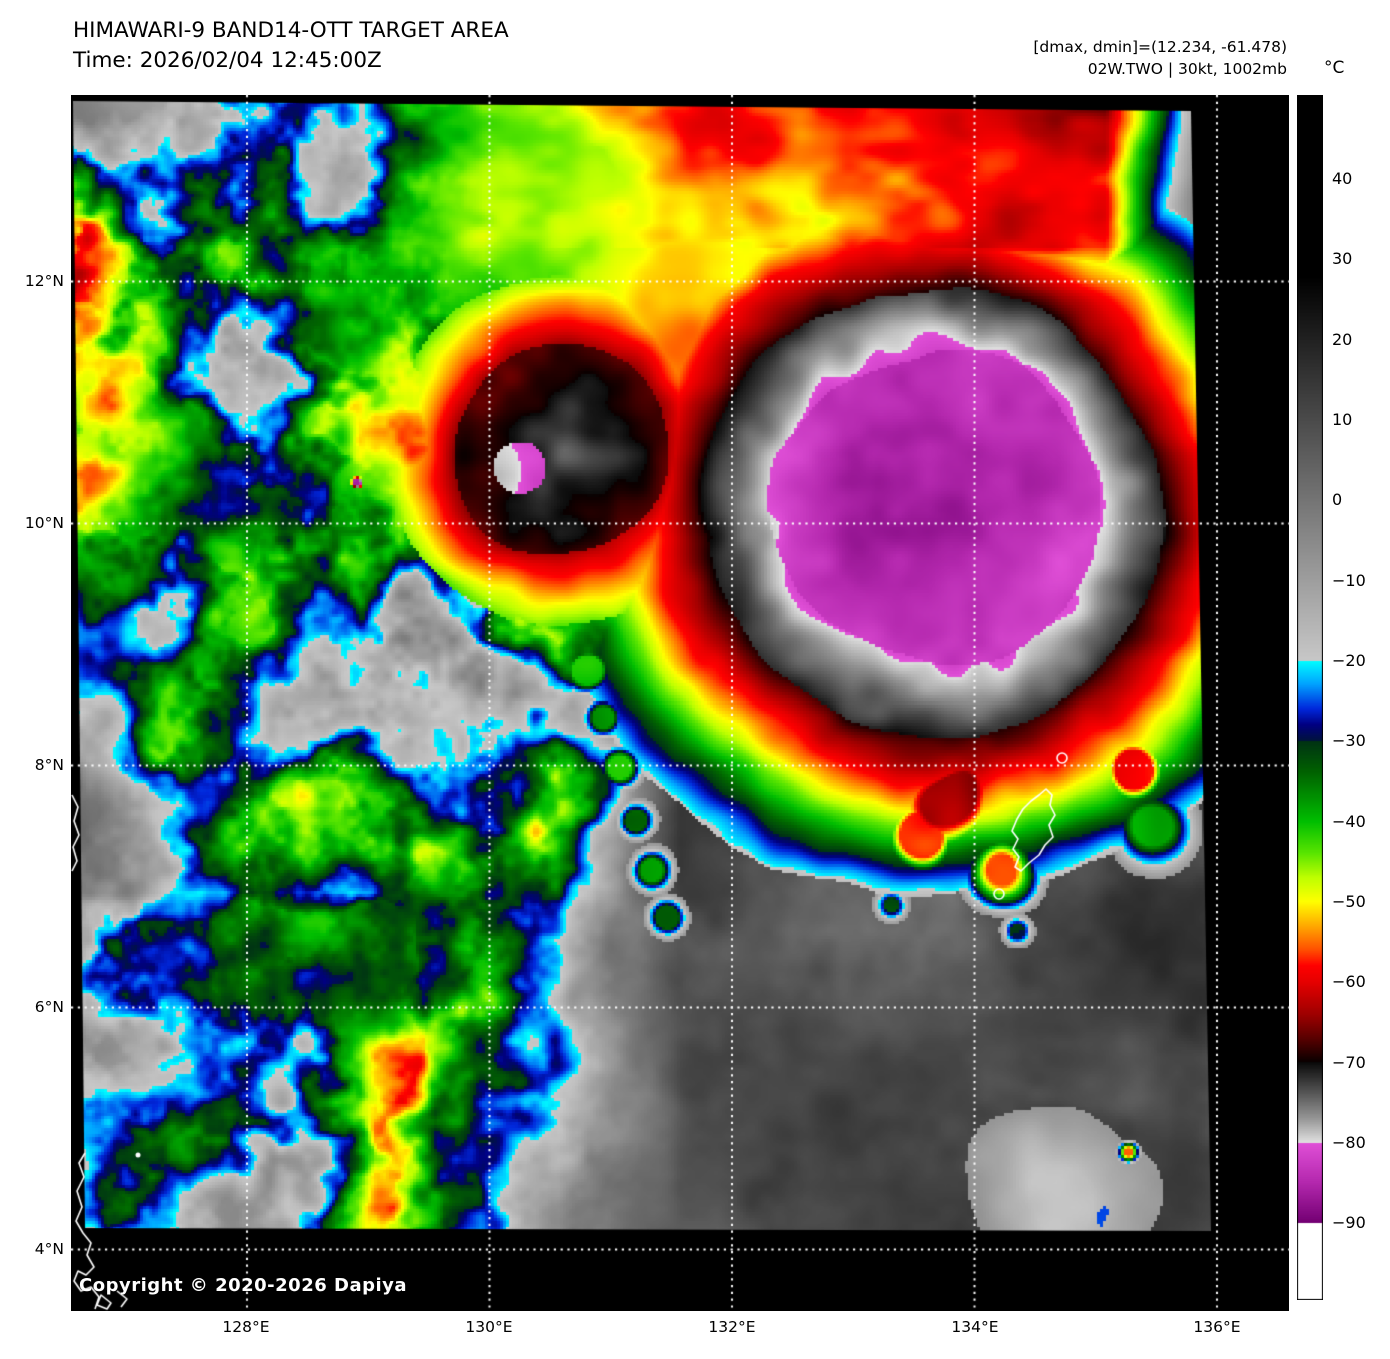  What do you see at coordinates (1160, 47) in the screenshot?
I see `dmax-dmin-readout: [dmax, dmin]=(12.234, -61.478)` at bounding box center [1160, 47].